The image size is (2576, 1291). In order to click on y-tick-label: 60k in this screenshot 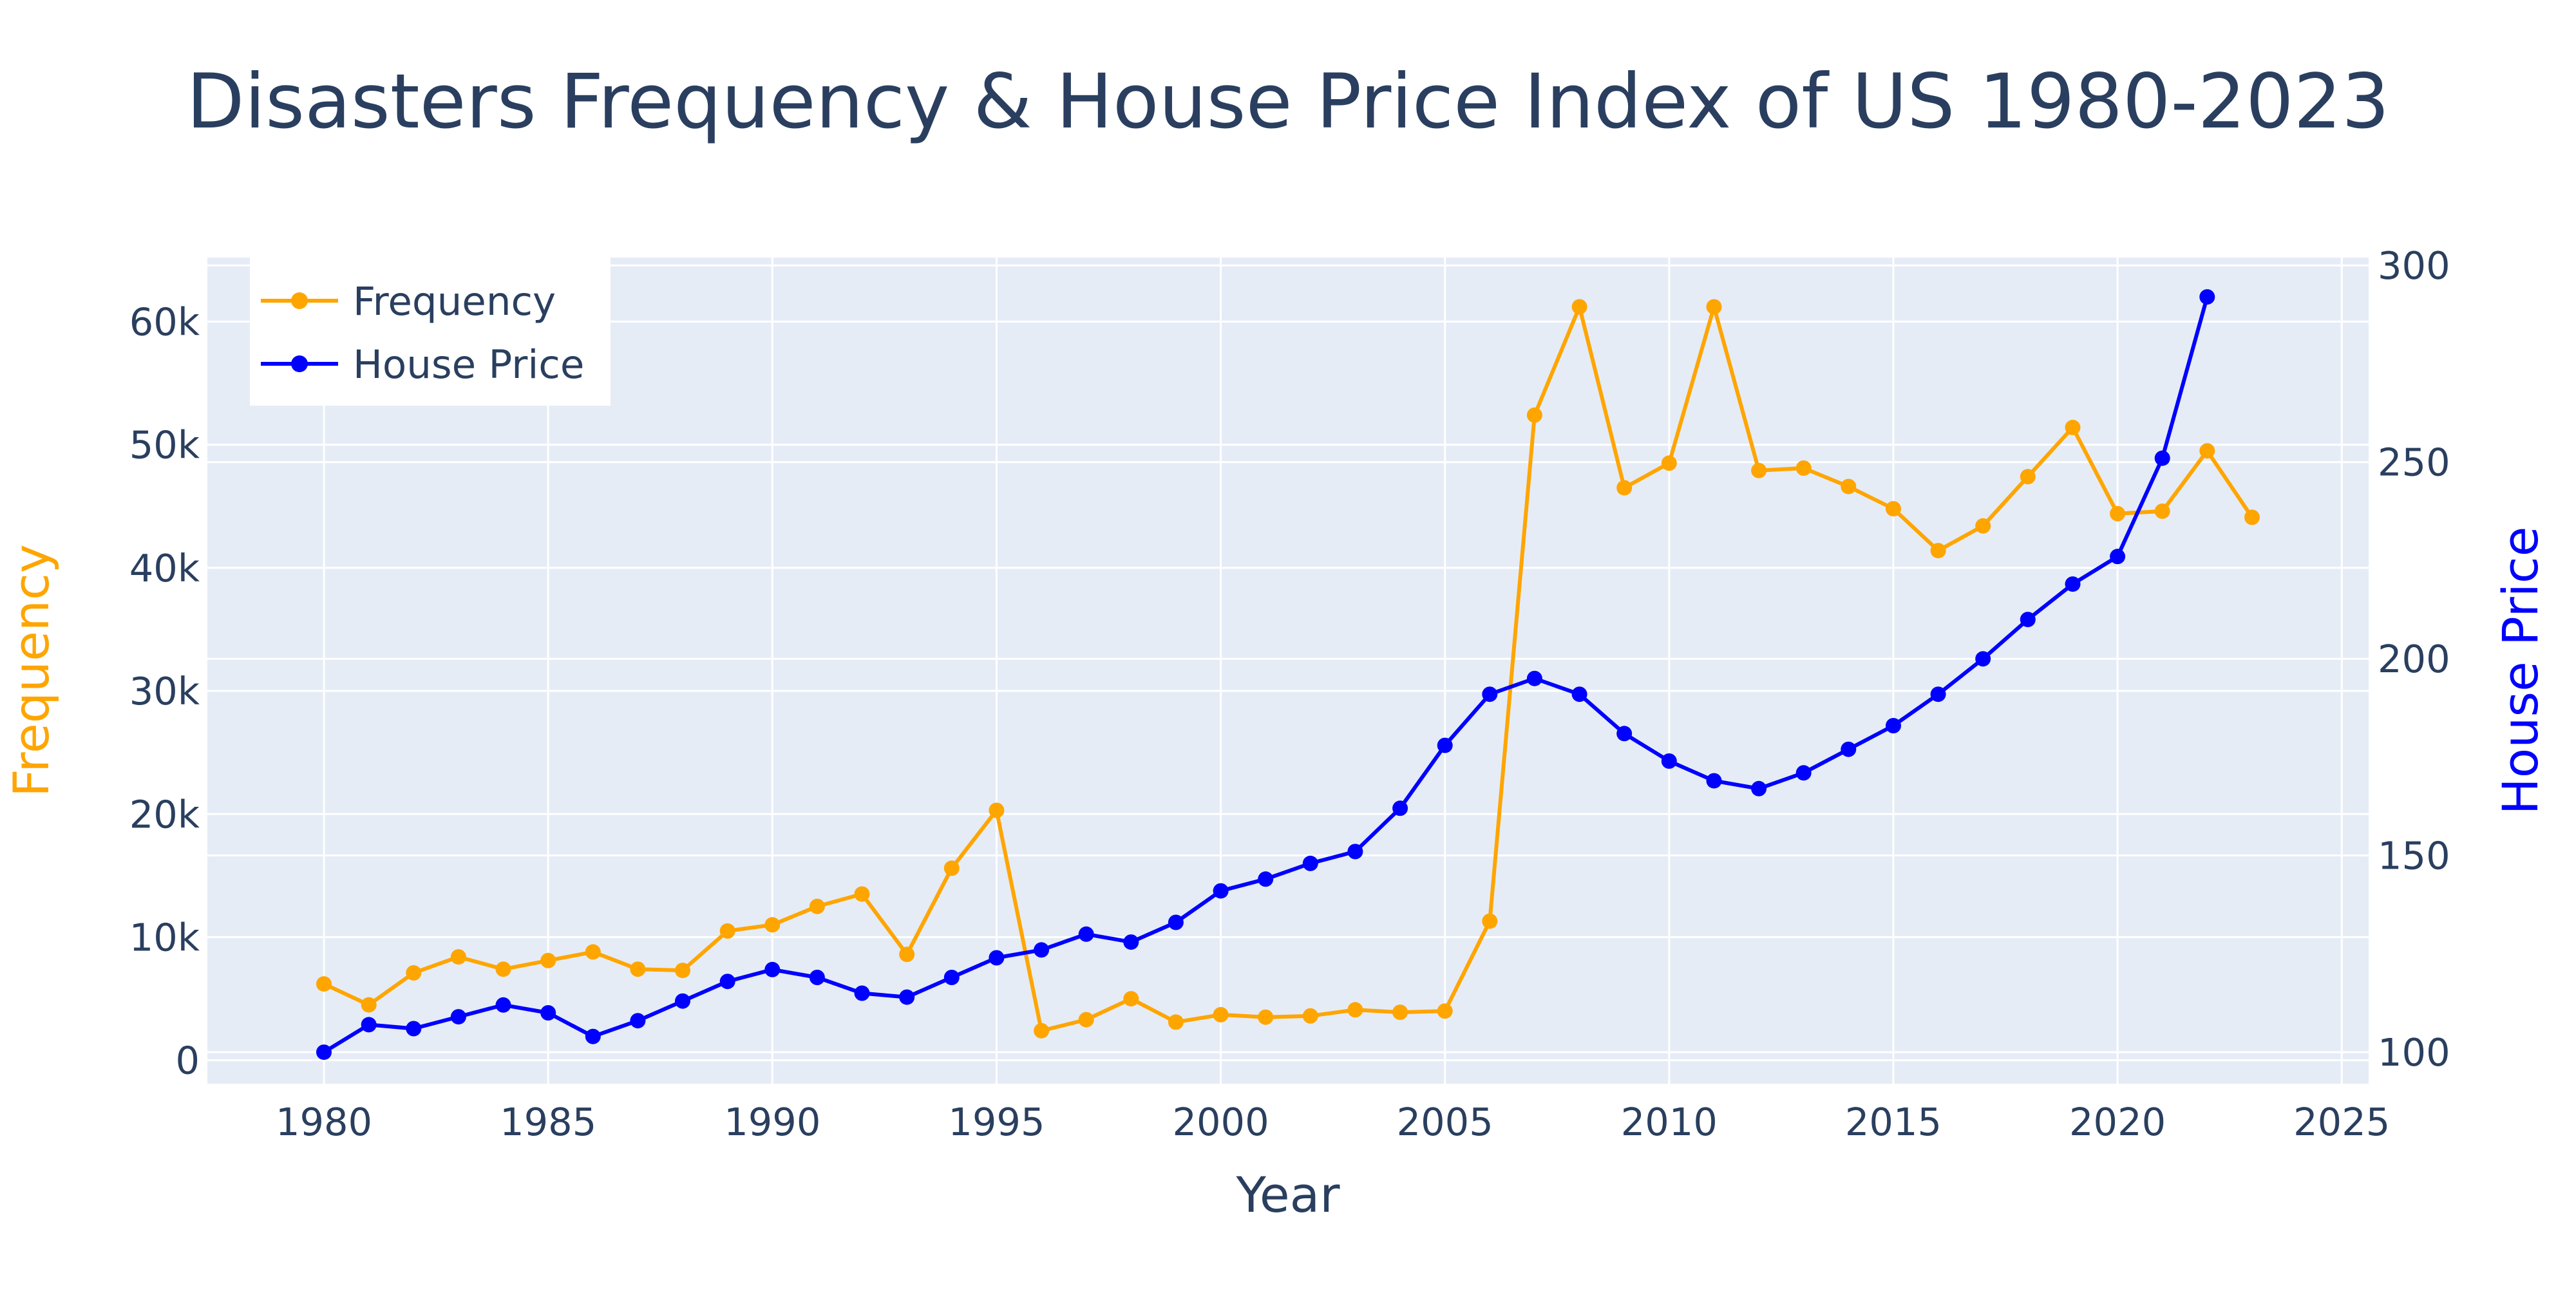, I will do `click(164, 321)`.